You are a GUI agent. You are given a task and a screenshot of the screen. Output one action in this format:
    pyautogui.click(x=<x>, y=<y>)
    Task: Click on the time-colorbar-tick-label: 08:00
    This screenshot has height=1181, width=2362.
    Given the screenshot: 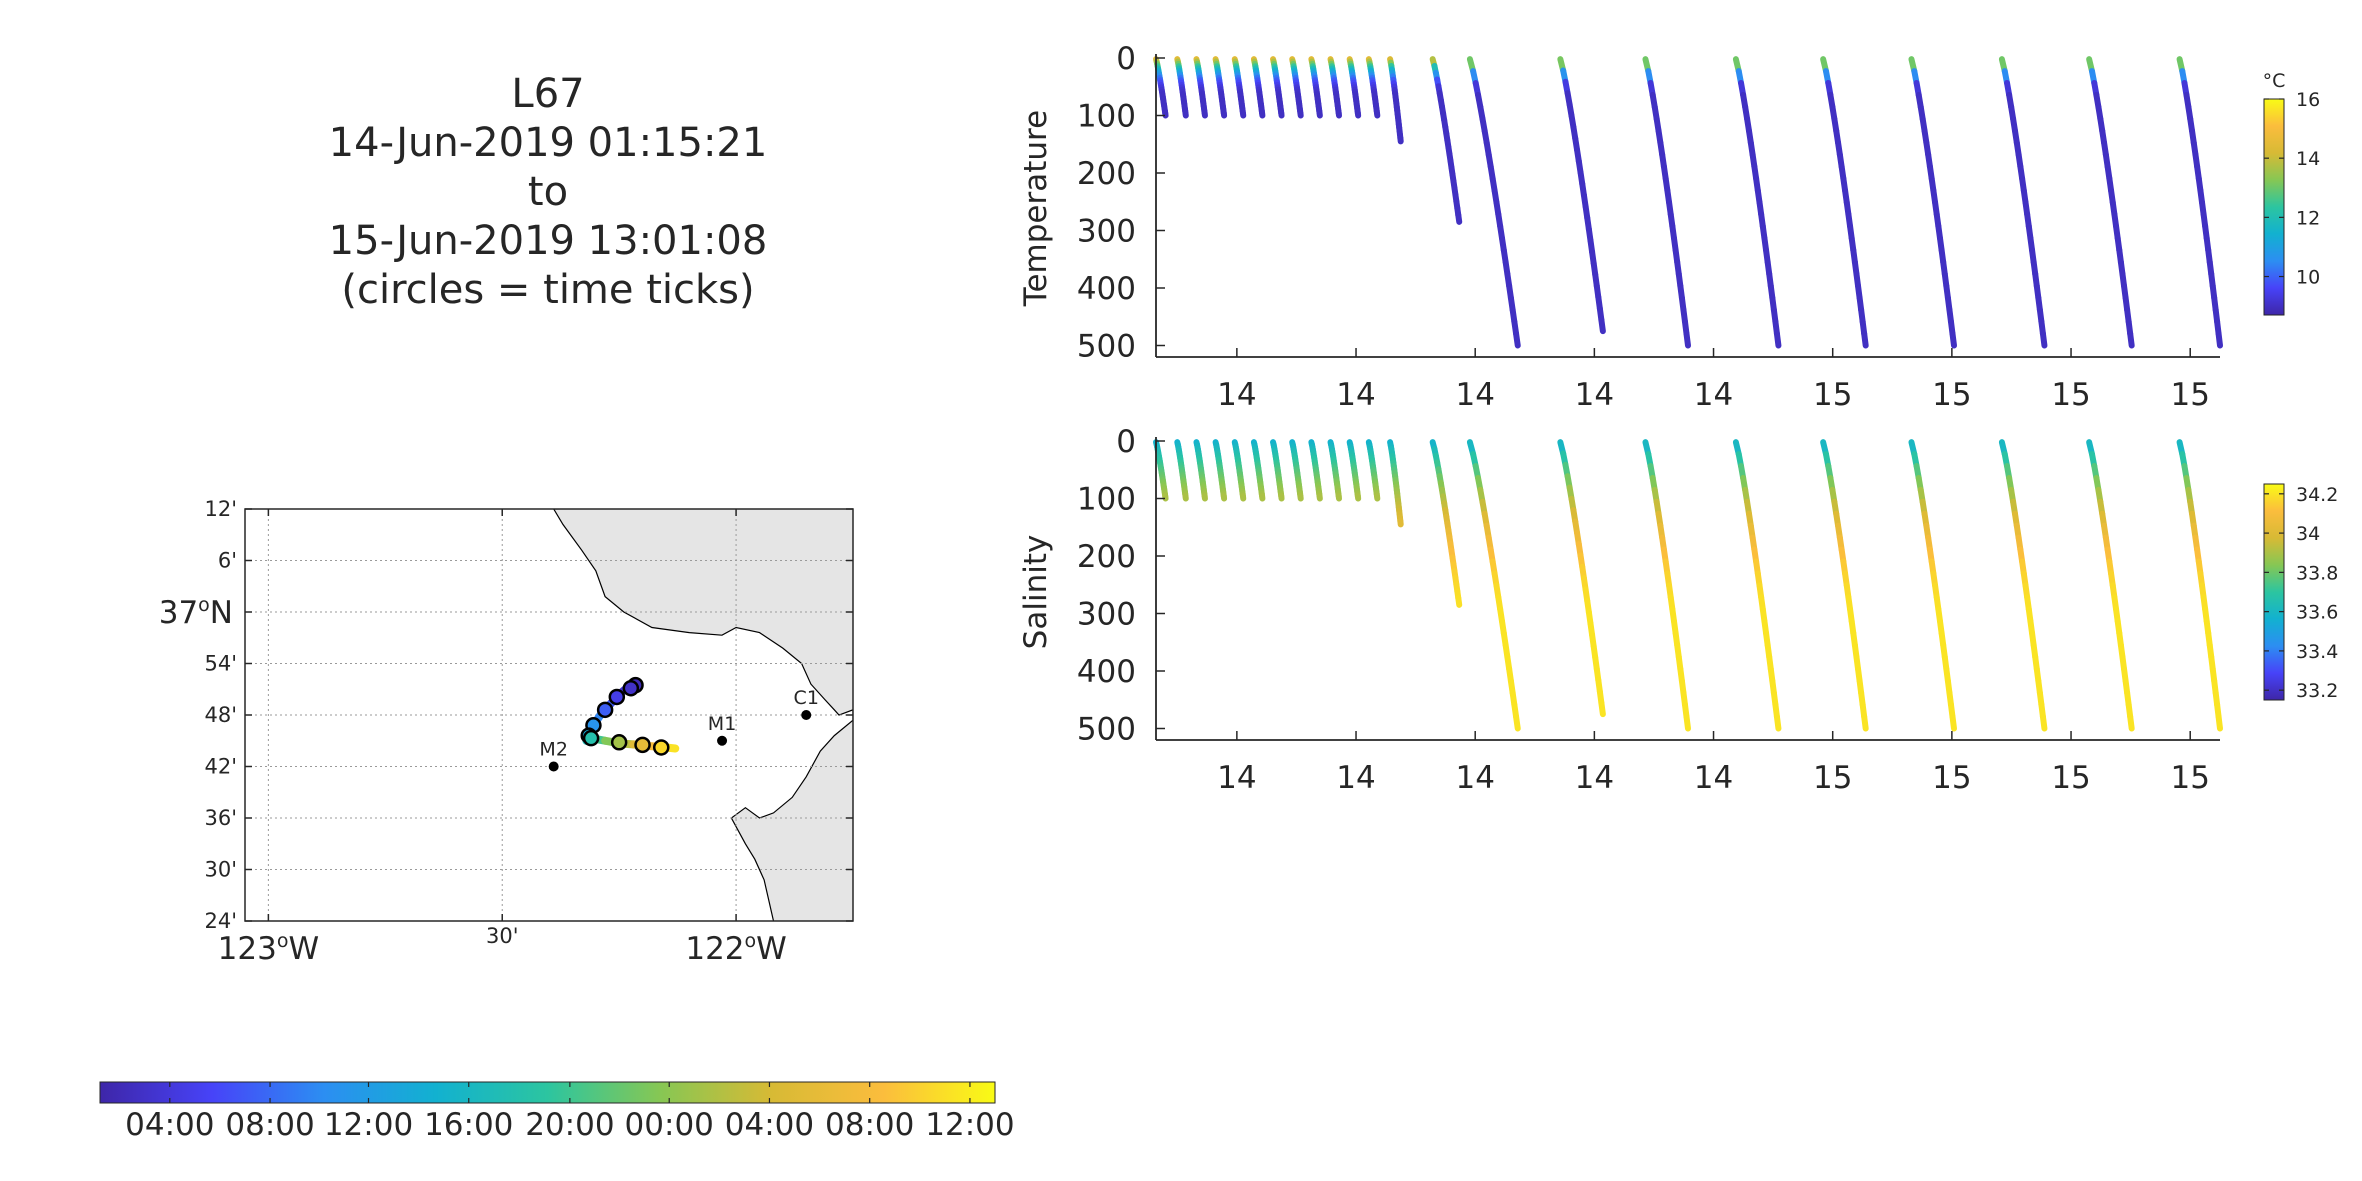 What is the action you would take?
    pyautogui.click(x=869, y=1125)
    